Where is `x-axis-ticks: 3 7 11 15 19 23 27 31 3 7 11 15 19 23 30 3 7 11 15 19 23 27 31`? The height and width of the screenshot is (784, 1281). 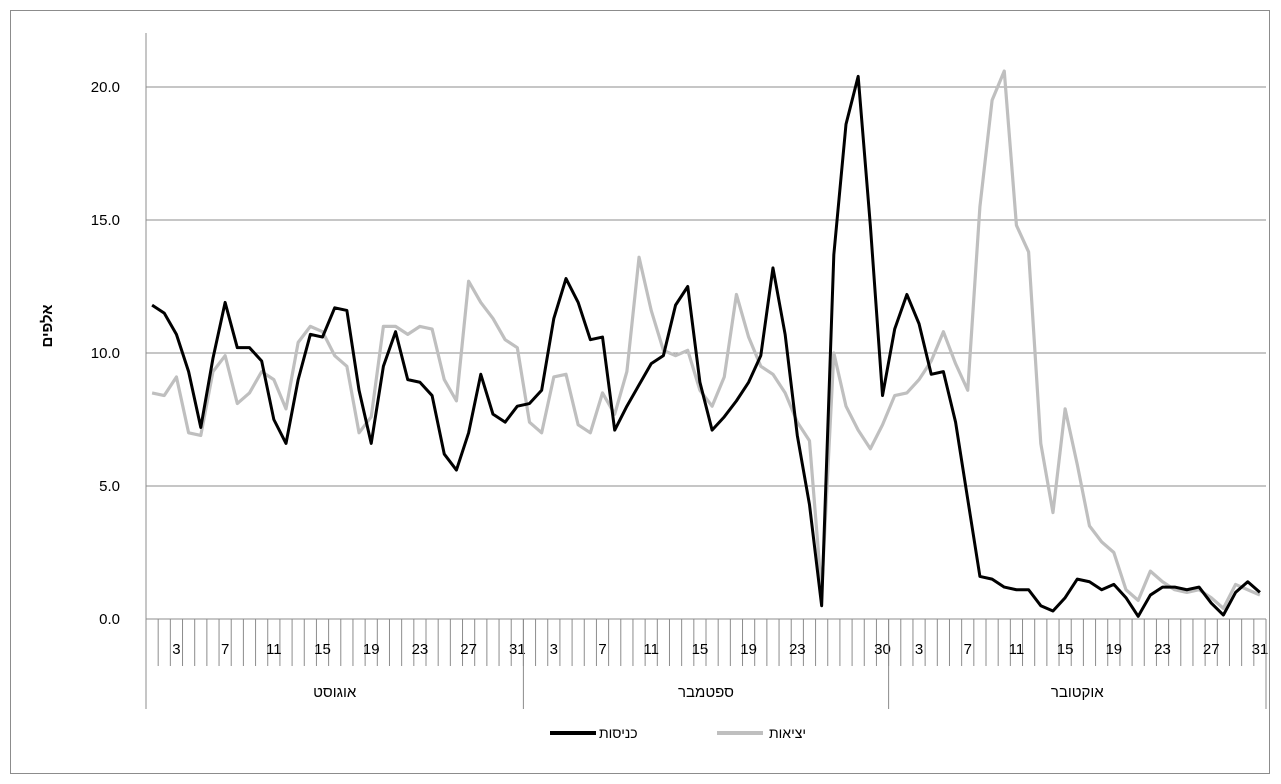
x-axis-ticks: 3 7 11 15 19 23 27 31 3 7 11 15 19 23 30 3 7 11 15 19 23 27 31 is located at coordinates (713, 642).